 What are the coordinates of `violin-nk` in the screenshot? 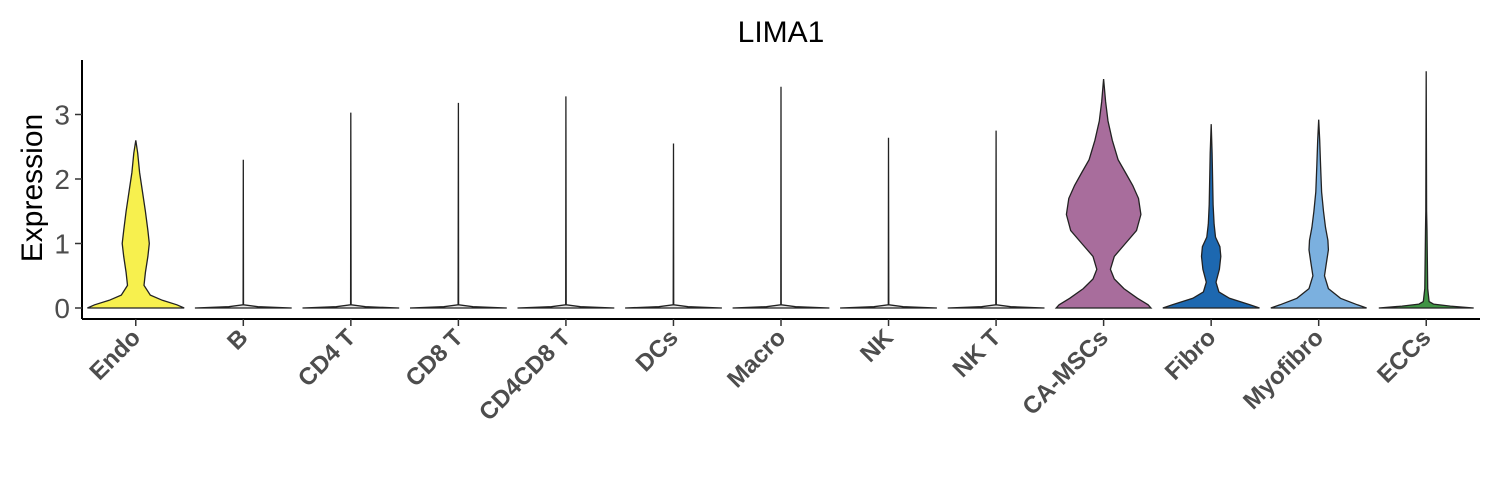 It's located at (888, 223).